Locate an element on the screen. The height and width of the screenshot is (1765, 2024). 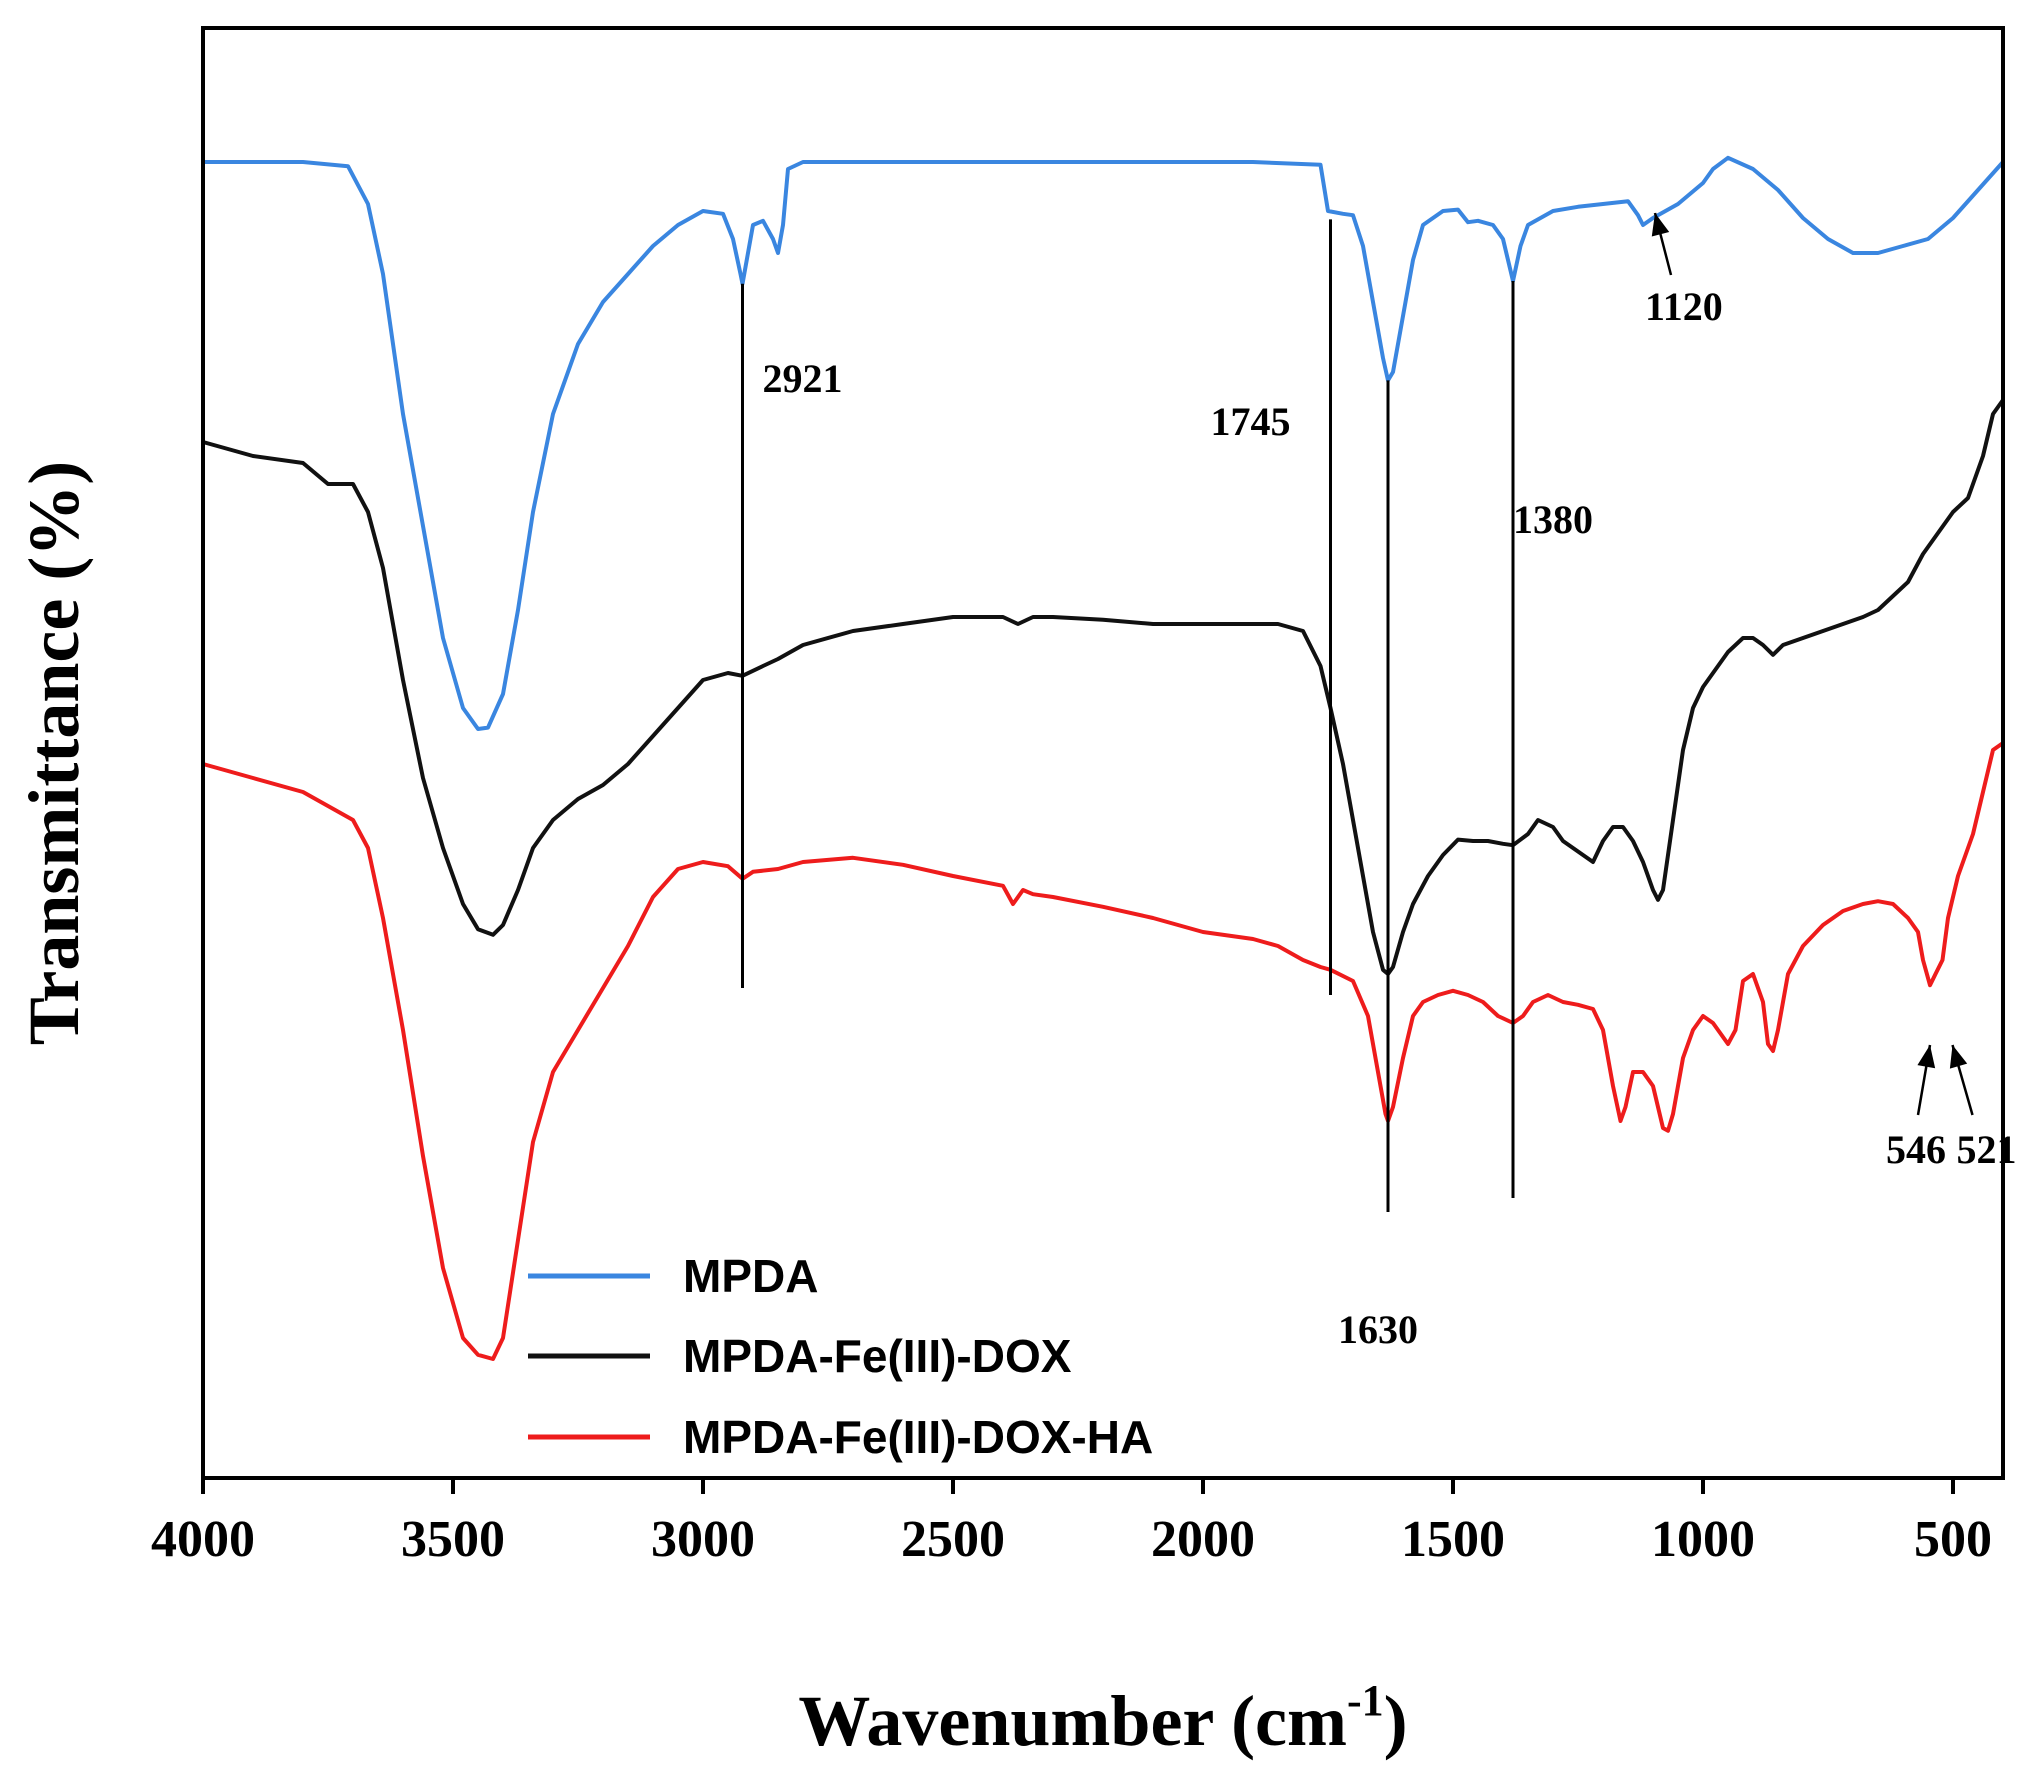
x-tick-label-500: 500 is located at coordinates (1953, 1539).